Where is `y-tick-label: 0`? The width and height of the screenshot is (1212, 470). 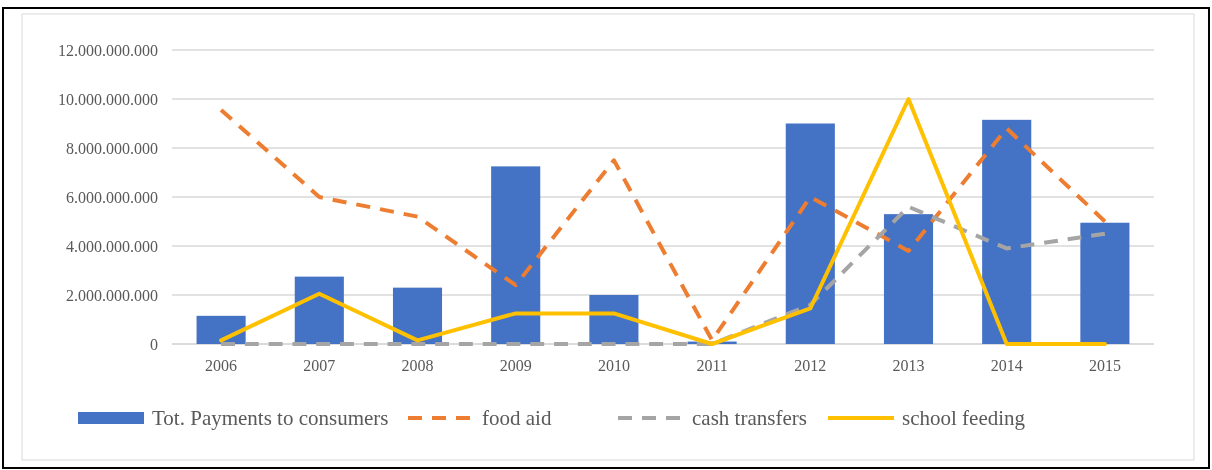
y-tick-label: 0 is located at coordinates (154, 344).